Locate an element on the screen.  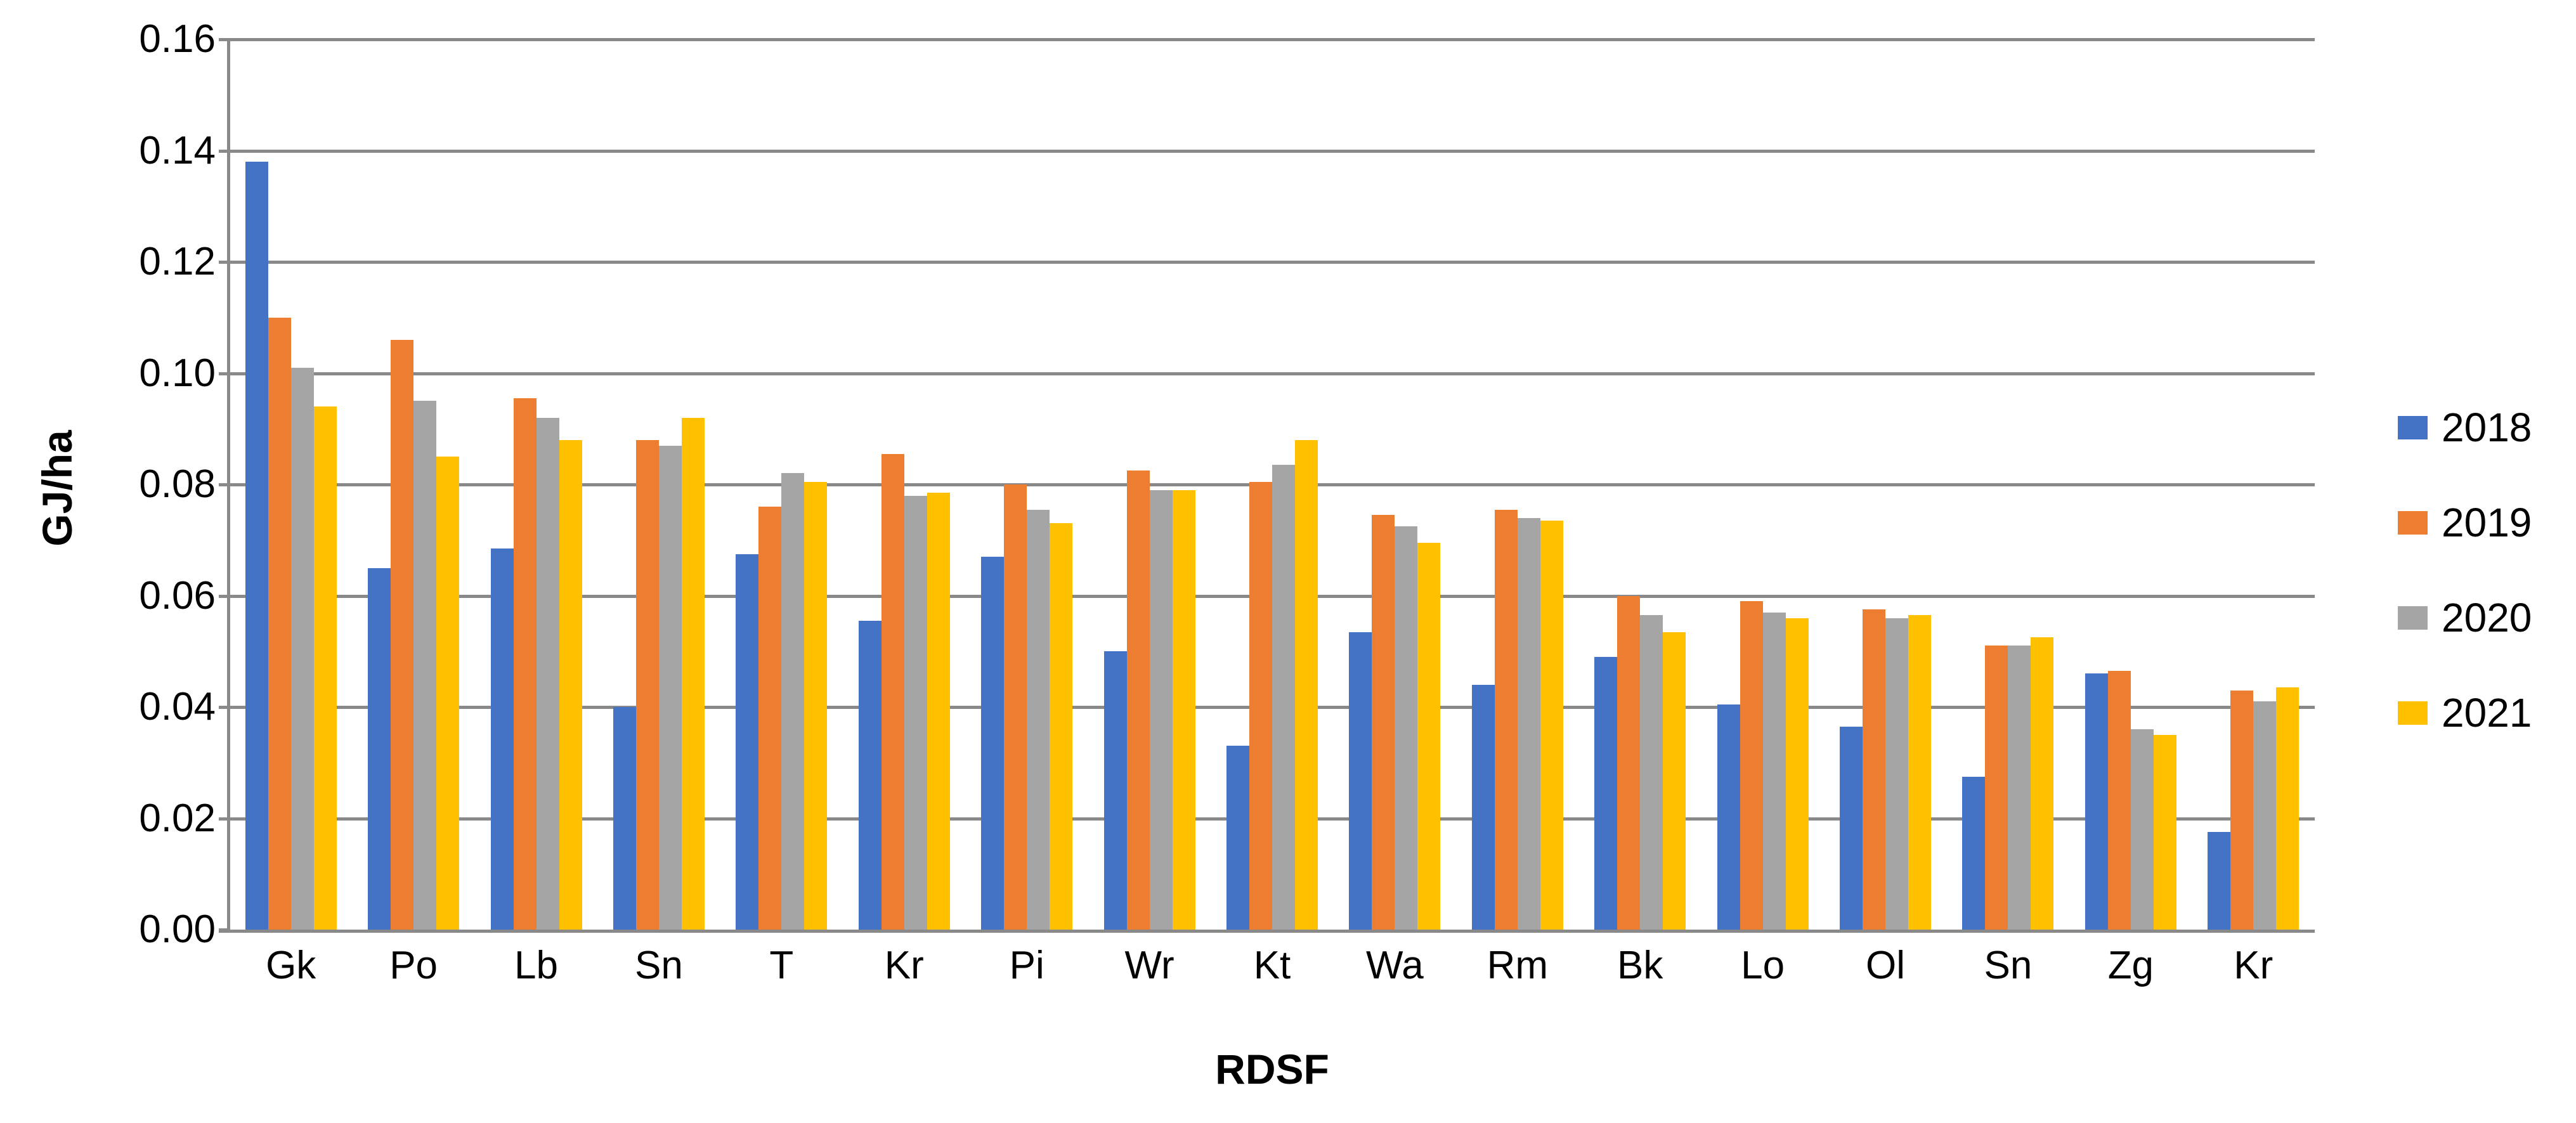
bar-Zg-2018 is located at coordinates (2096, 801).